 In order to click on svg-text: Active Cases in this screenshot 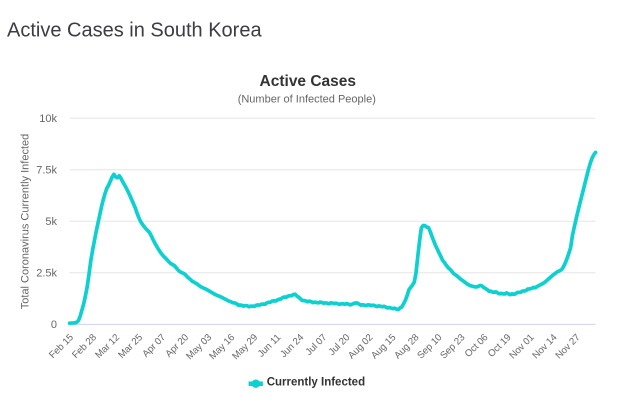, I will do `click(308, 81)`.